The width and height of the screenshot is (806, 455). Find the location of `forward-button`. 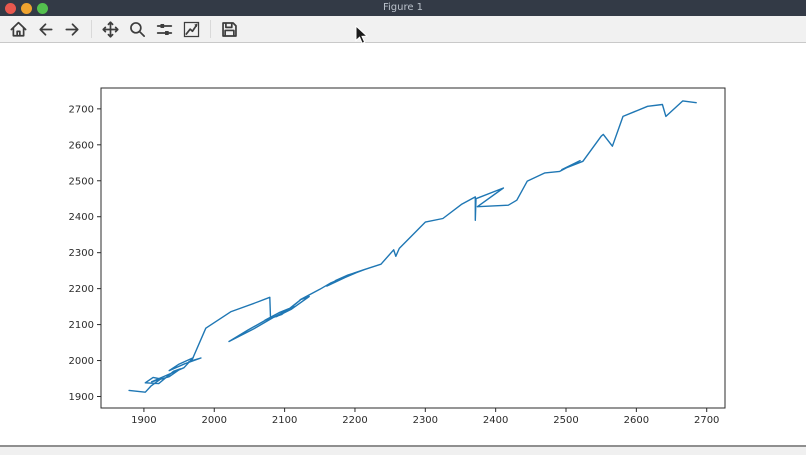

forward-button is located at coordinates (72, 29).